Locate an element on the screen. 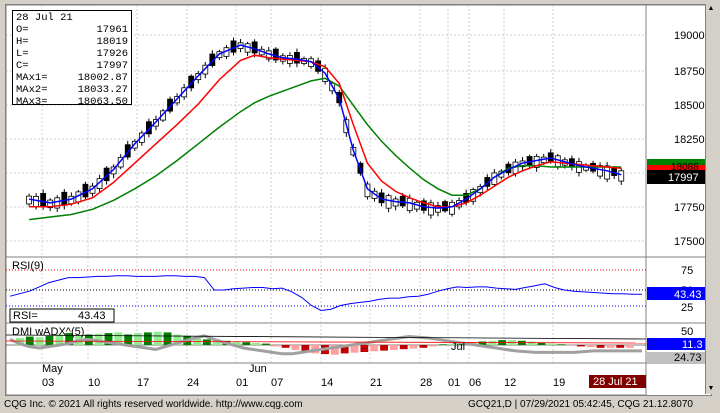 Image resolution: width=720 pixels, height=413 pixels. price-tick: 18500 is located at coordinates (689, 106).